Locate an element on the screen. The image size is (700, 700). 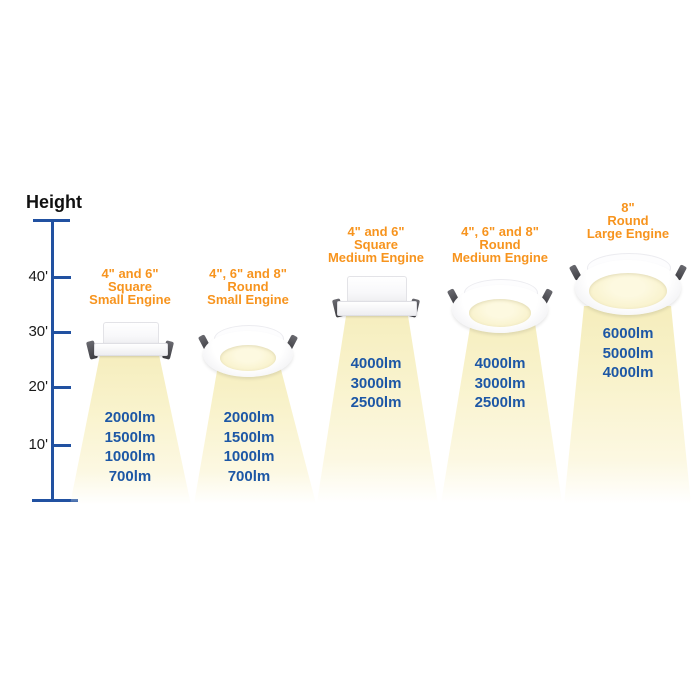
downlight-round-small is located at coordinates (248, 351).